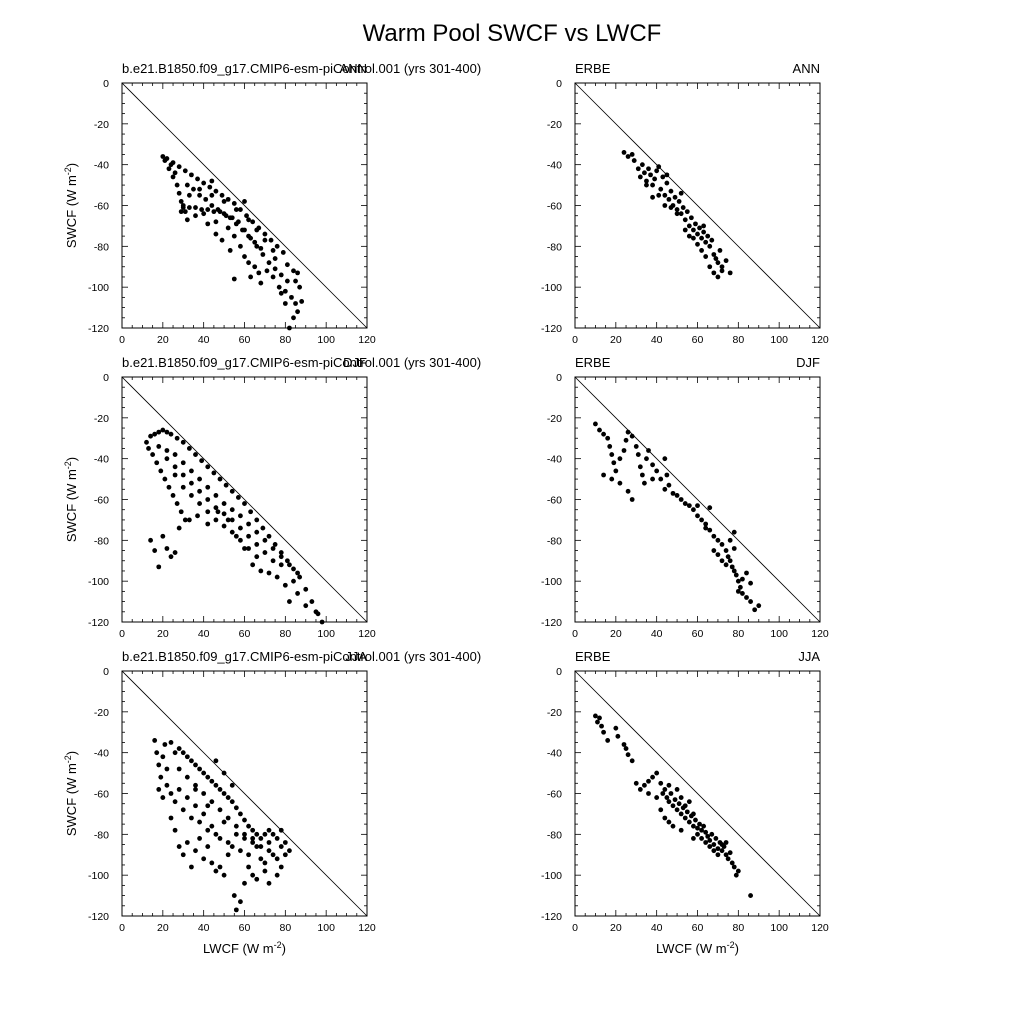 This screenshot has height=1024, width=1024. What do you see at coordinates (616, 928) in the screenshot?
I see `x-tick-label: 20` at bounding box center [616, 928].